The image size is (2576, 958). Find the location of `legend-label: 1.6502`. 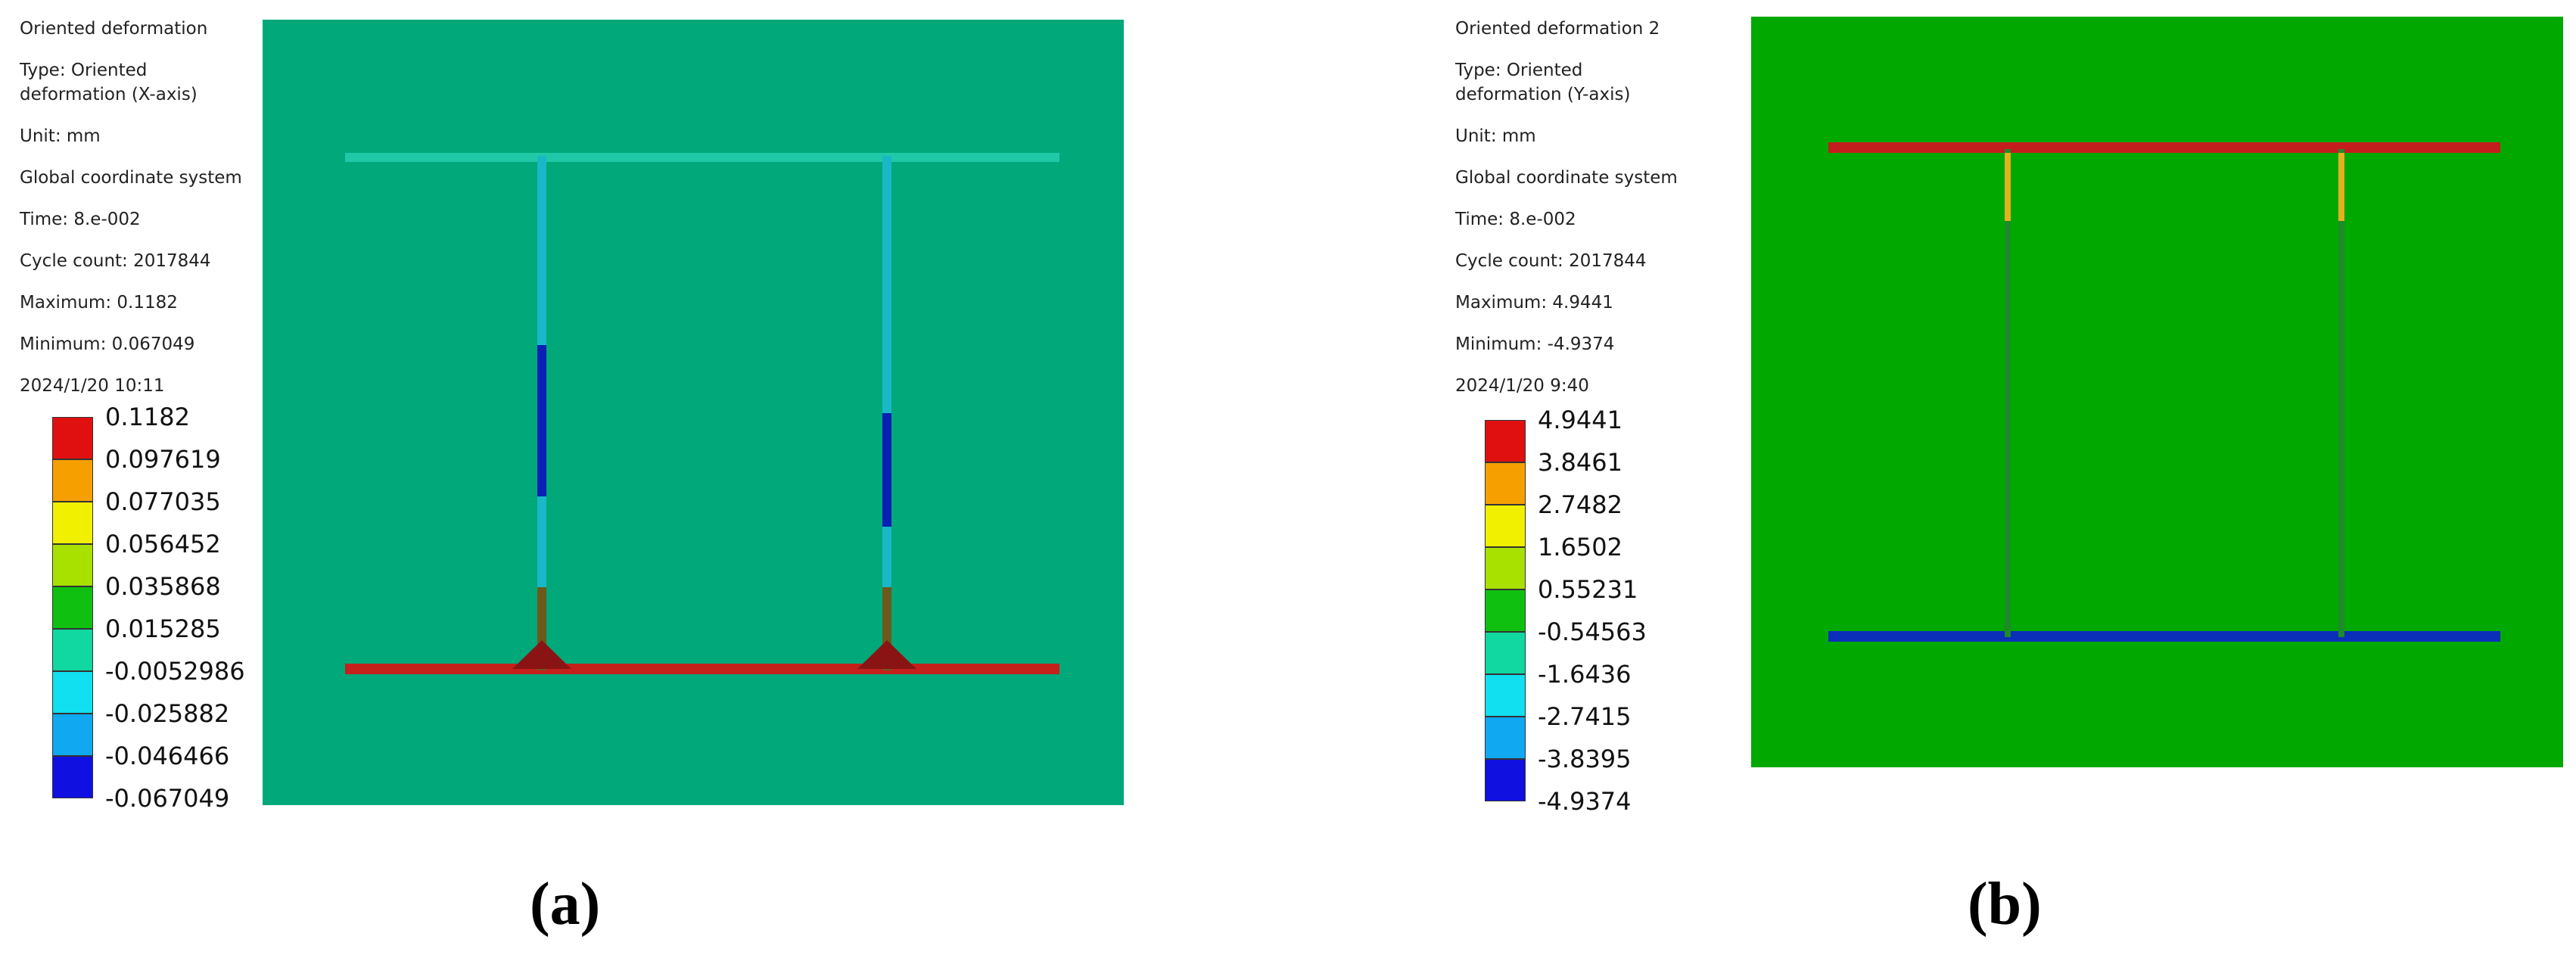

legend-label: 1.6502 is located at coordinates (1580, 547).